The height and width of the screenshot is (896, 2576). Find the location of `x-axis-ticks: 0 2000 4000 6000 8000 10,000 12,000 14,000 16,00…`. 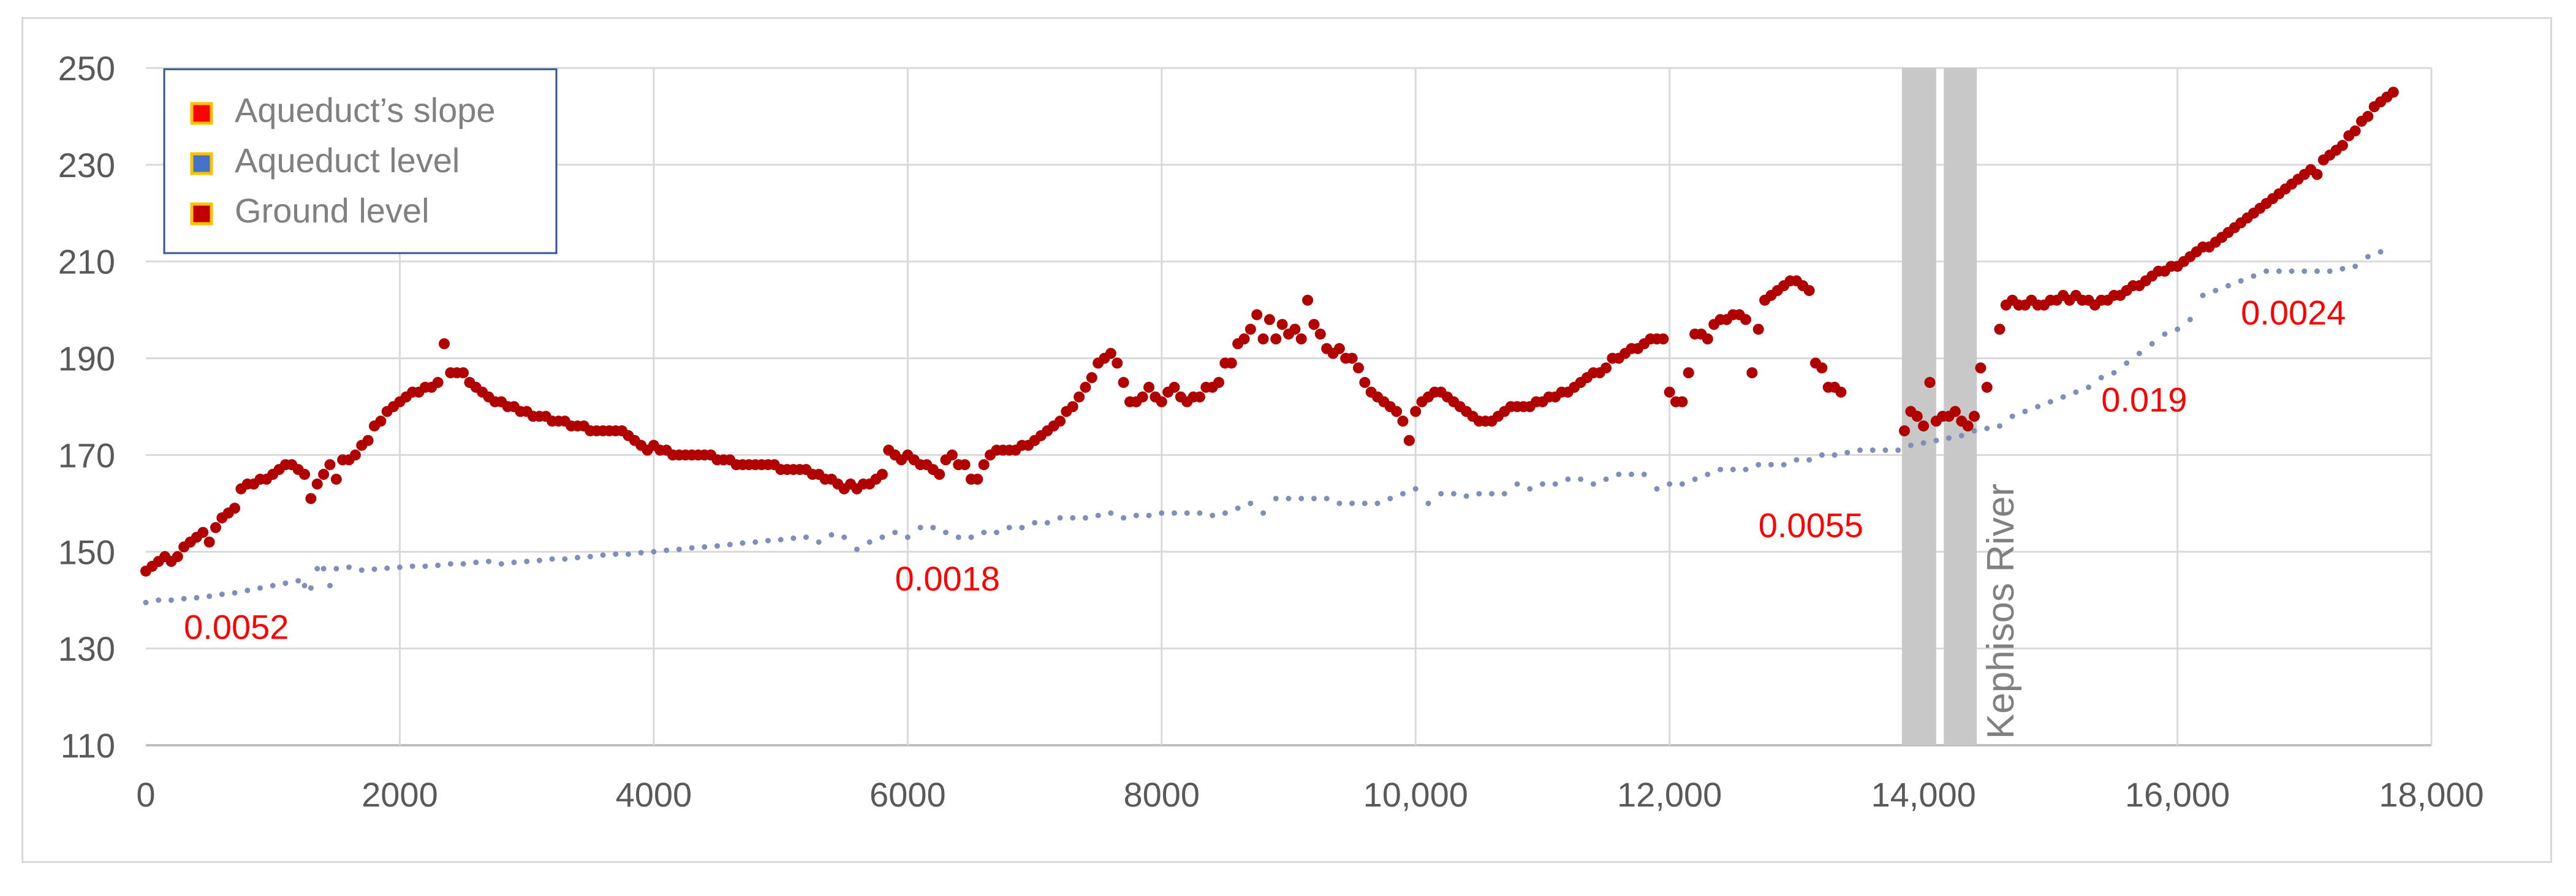

x-axis-ticks: 0 2000 4000 6000 8000 10,000 12,000 14,000 16,00… is located at coordinates (1309, 794).